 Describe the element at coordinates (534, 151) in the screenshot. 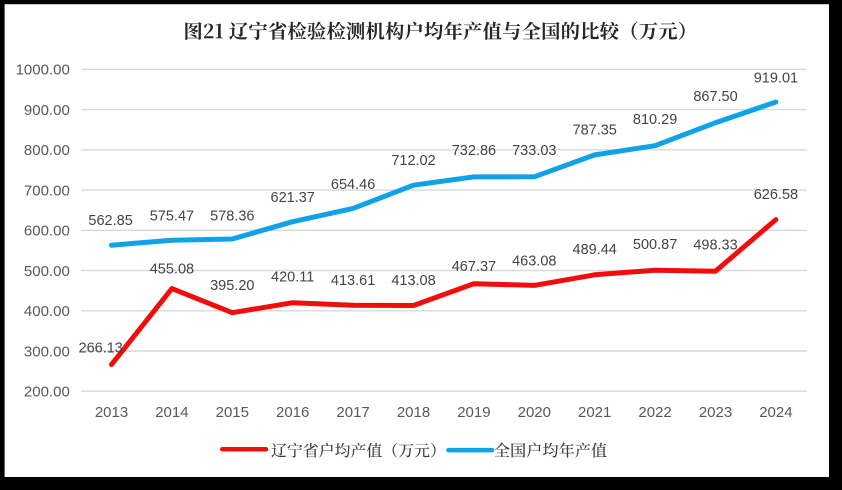

I see `svg-text: 733.03` at that location.